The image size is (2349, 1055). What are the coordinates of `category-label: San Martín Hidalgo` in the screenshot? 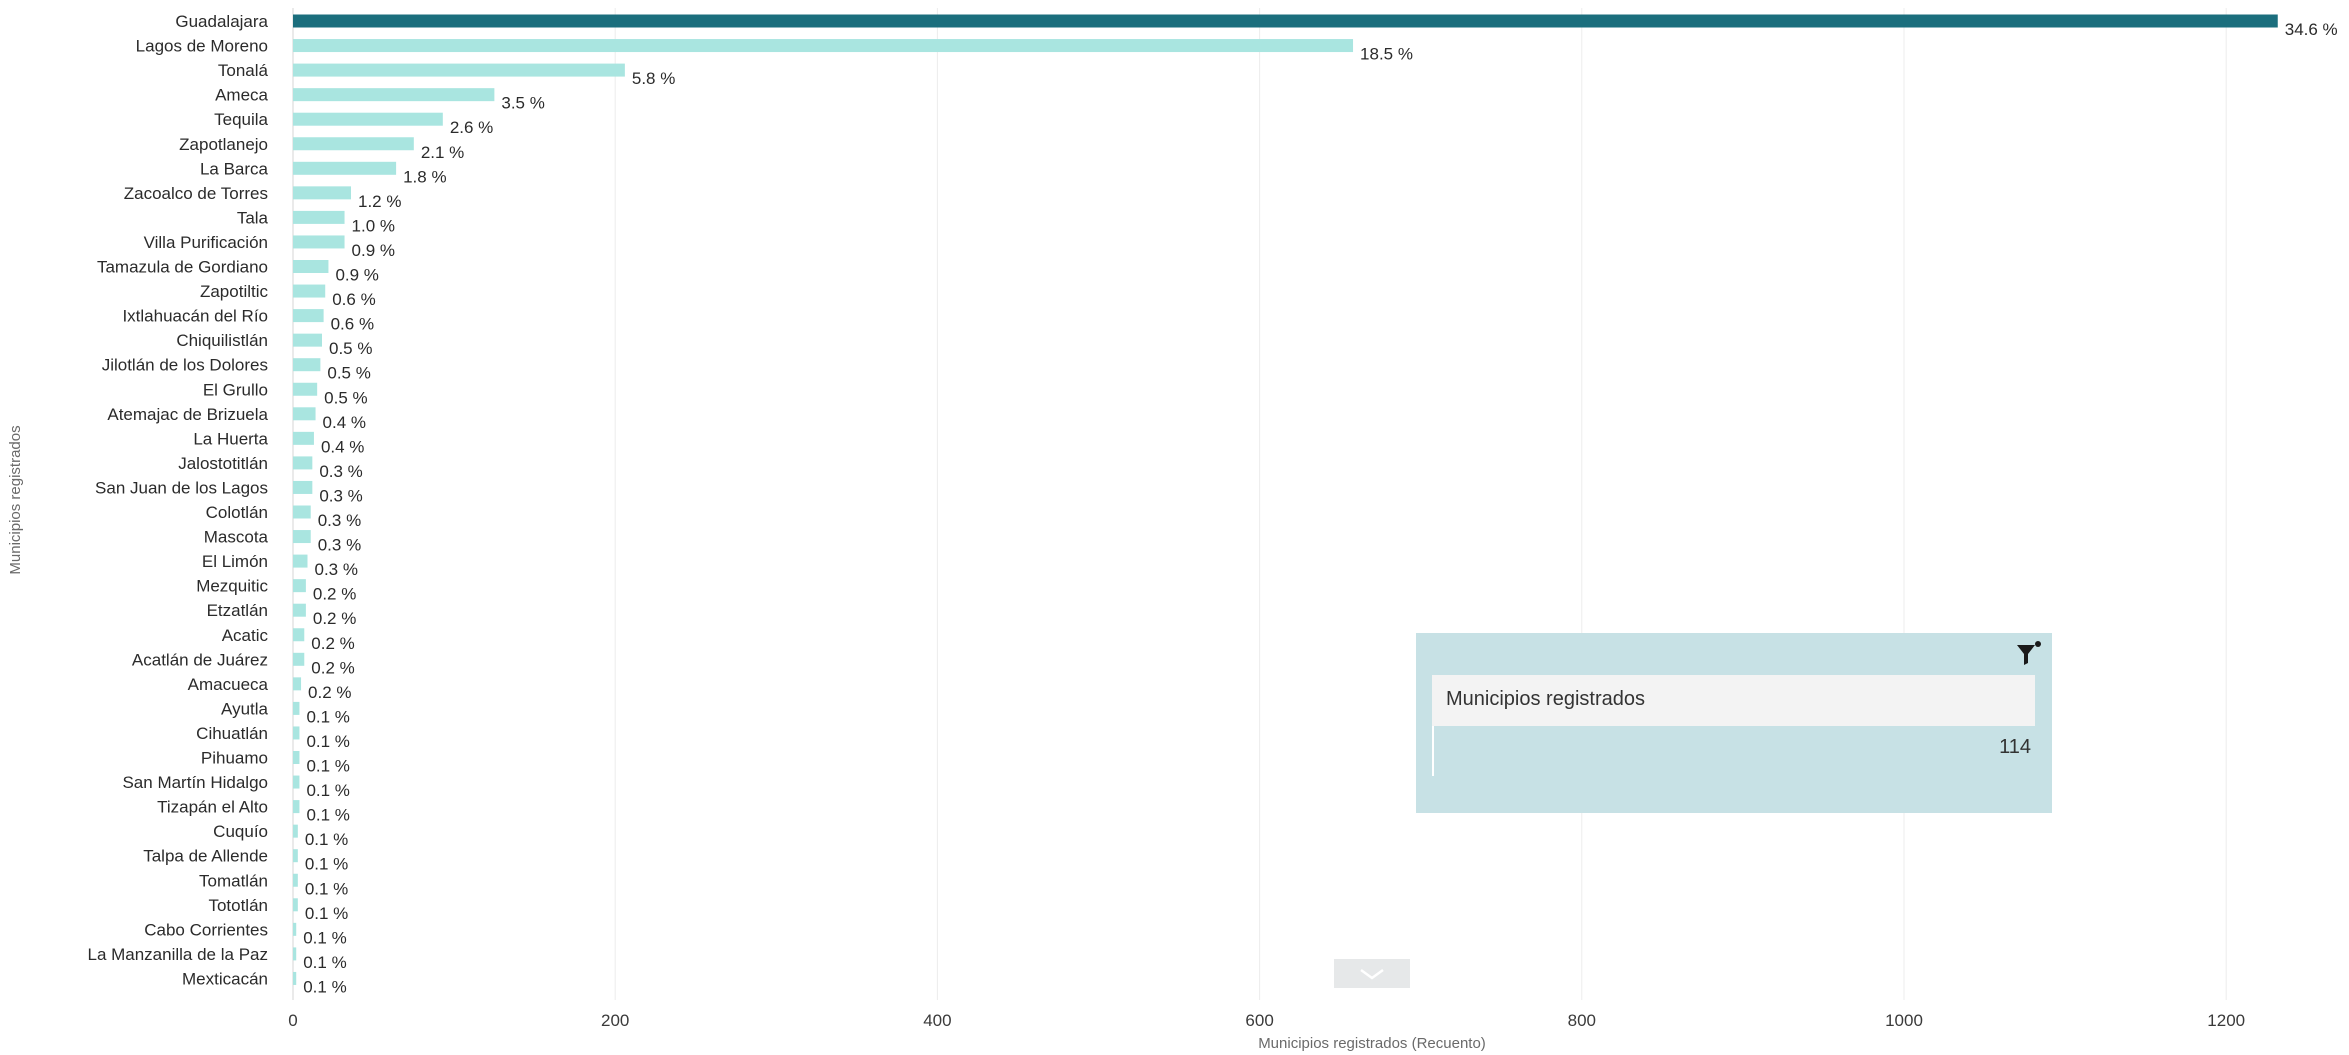 It's located at (195, 782).